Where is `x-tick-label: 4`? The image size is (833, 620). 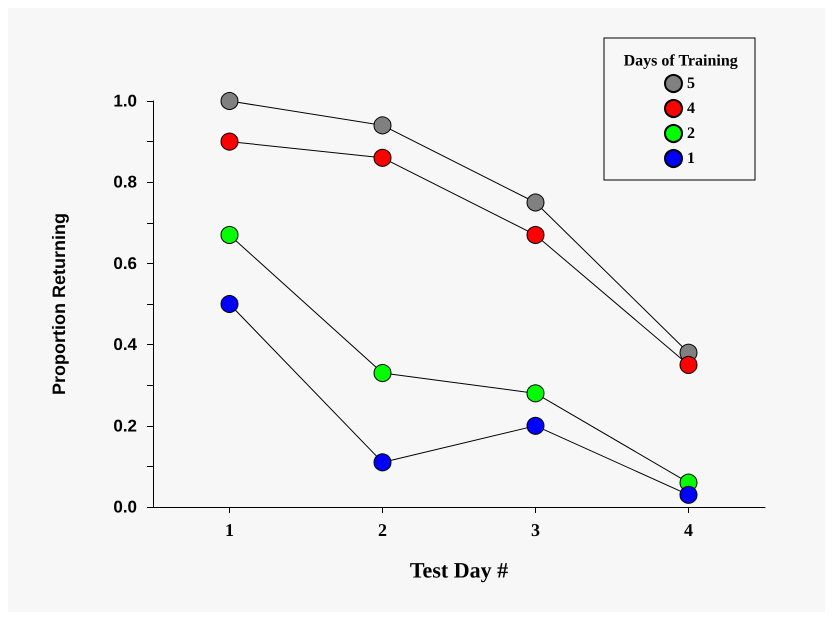 x-tick-label: 4 is located at coordinates (688, 530).